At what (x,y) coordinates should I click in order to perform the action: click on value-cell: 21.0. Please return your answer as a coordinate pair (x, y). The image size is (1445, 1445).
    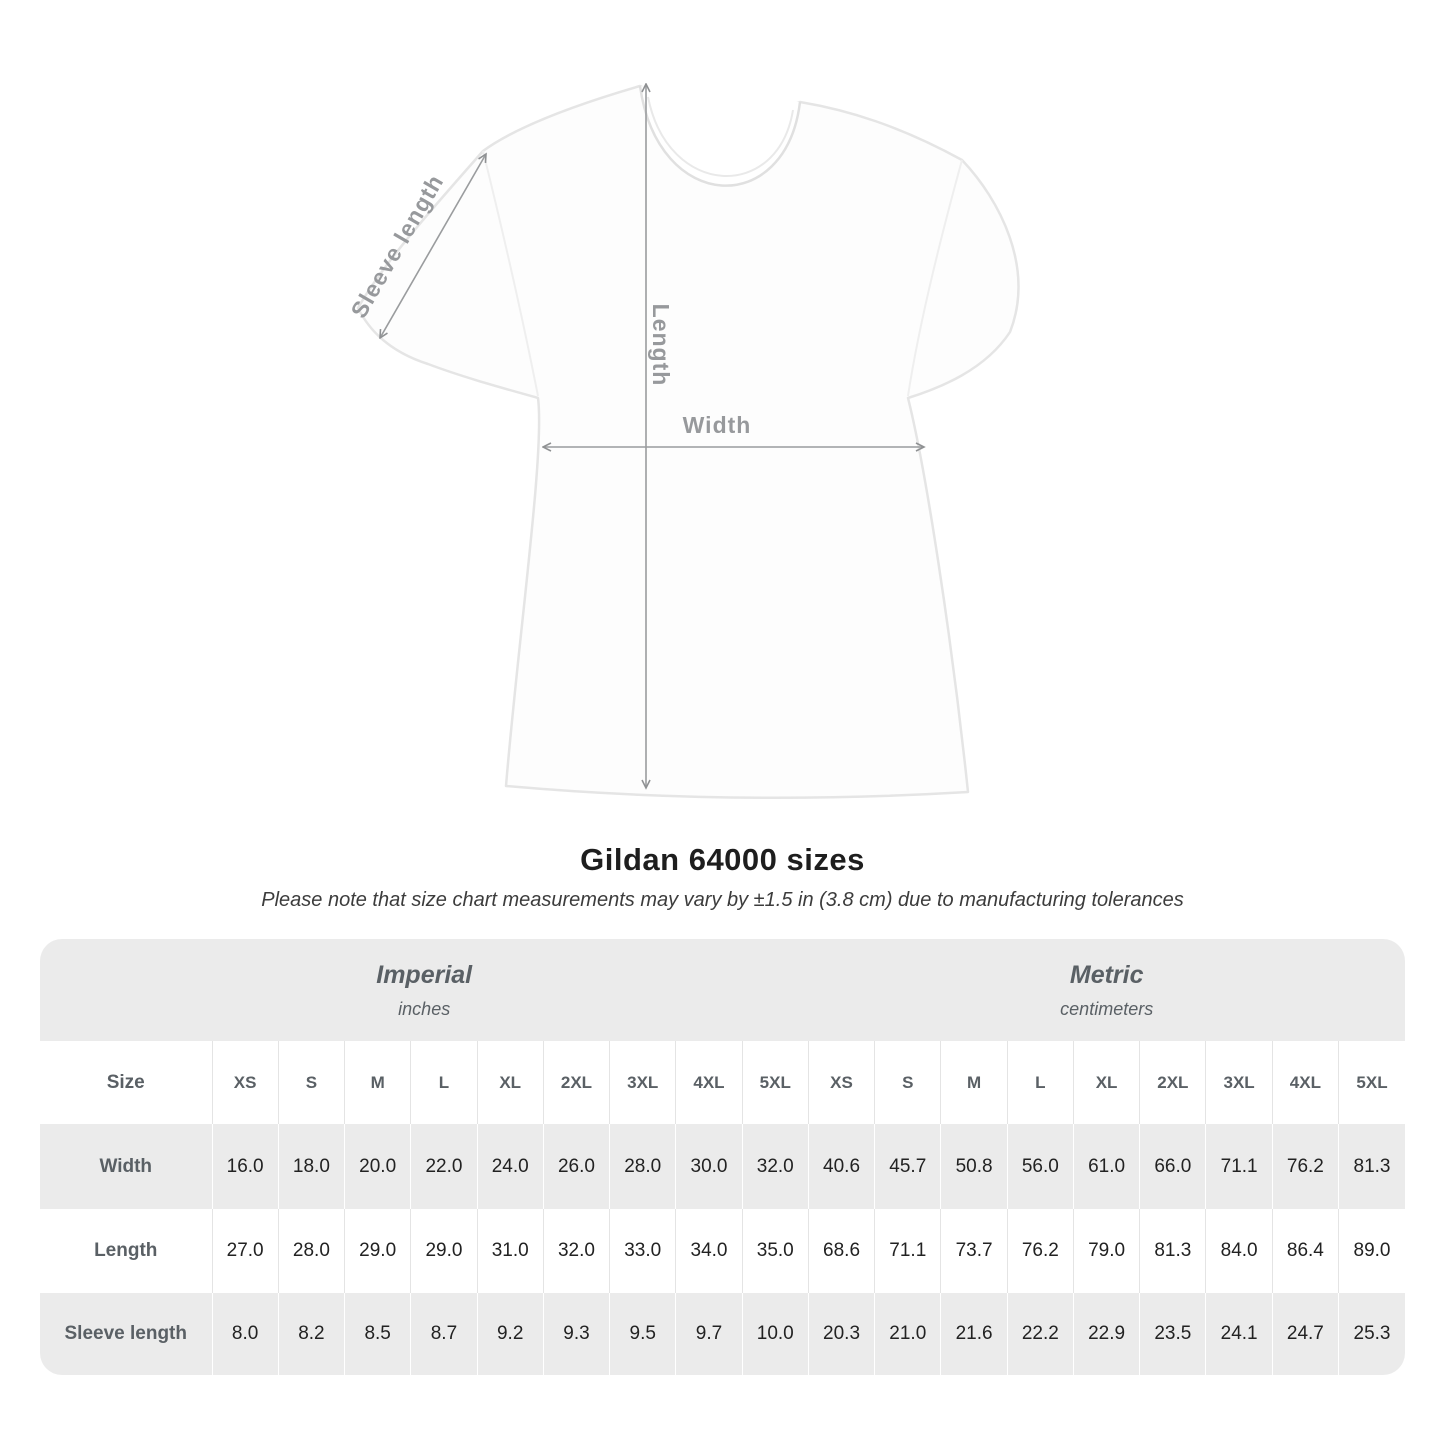
    Looking at the image, I should click on (908, 1334).